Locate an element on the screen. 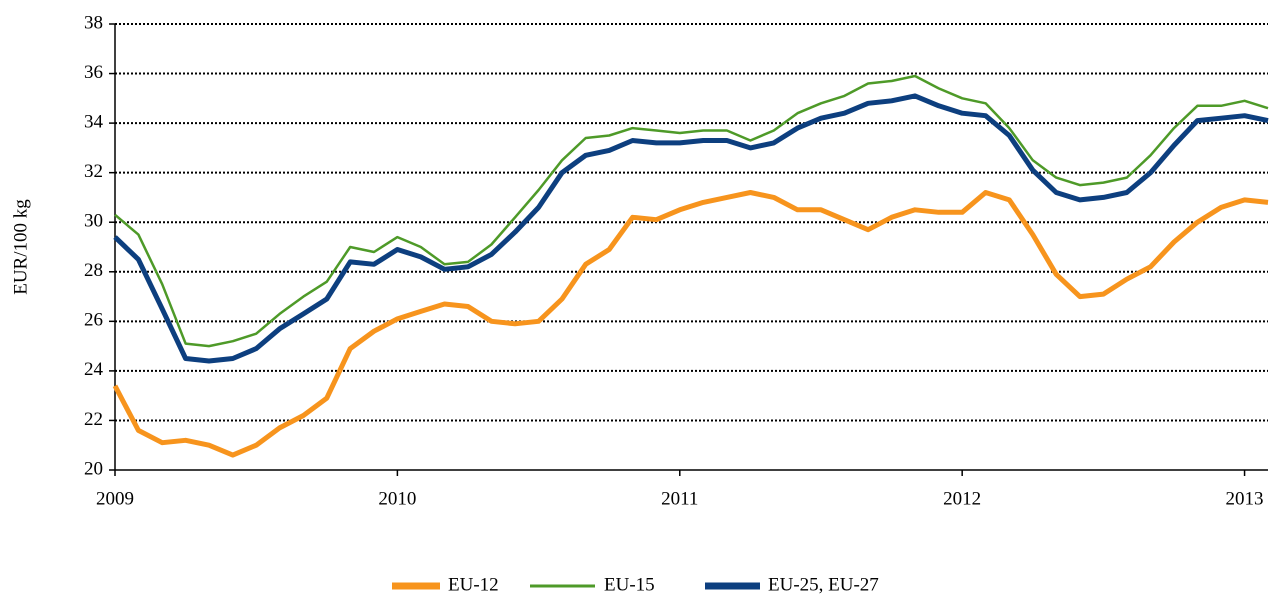  y-tick-label: 34 is located at coordinates (94, 121).